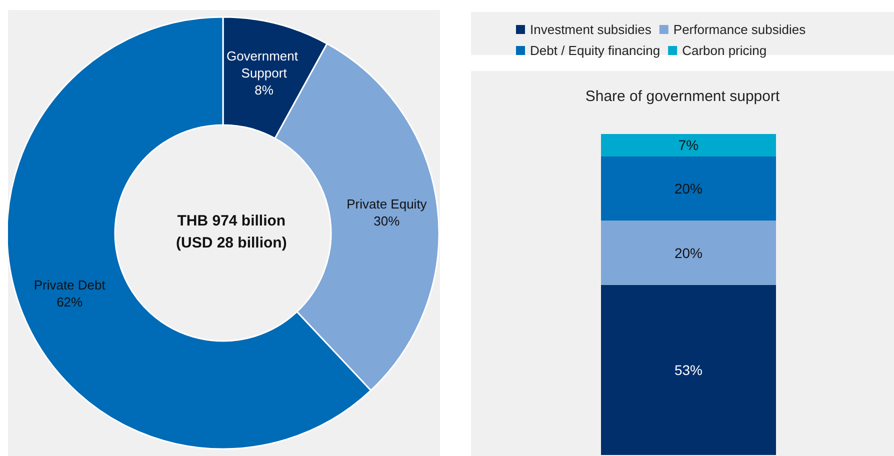 This screenshot has width=894, height=456. Describe the element at coordinates (264, 64) in the screenshot. I see `slice-label: Government Support` at that location.